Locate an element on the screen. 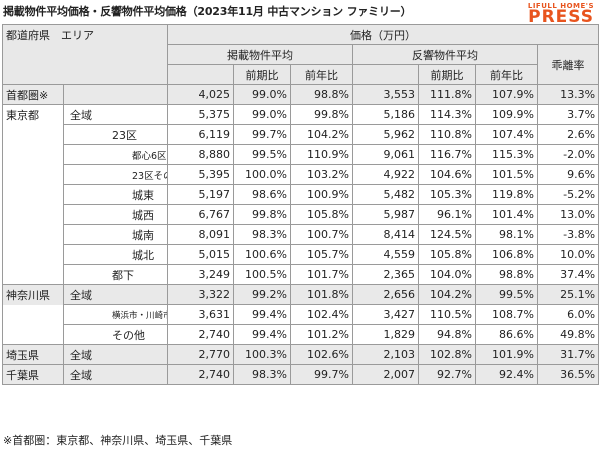  cell-gap-rate: 13.3% is located at coordinates (568, 94).